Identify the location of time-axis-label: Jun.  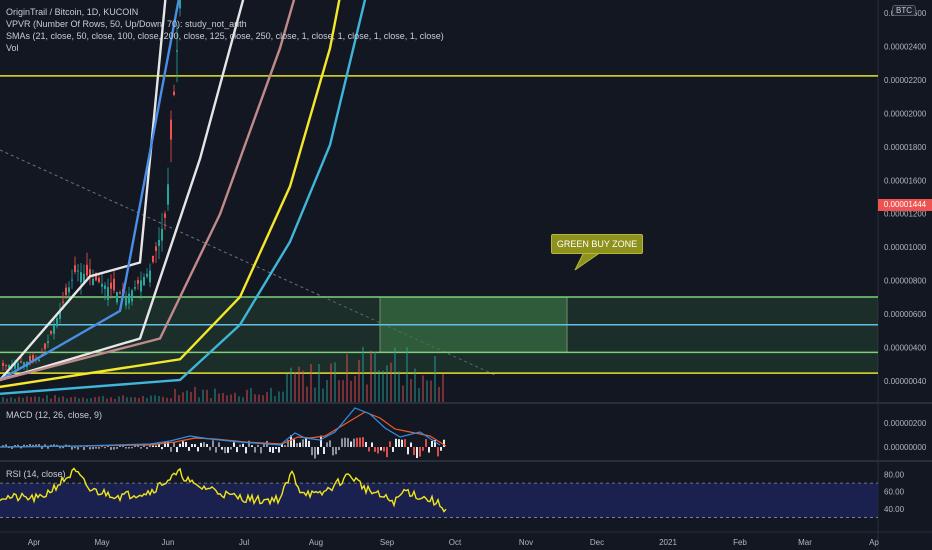
(168, 542).